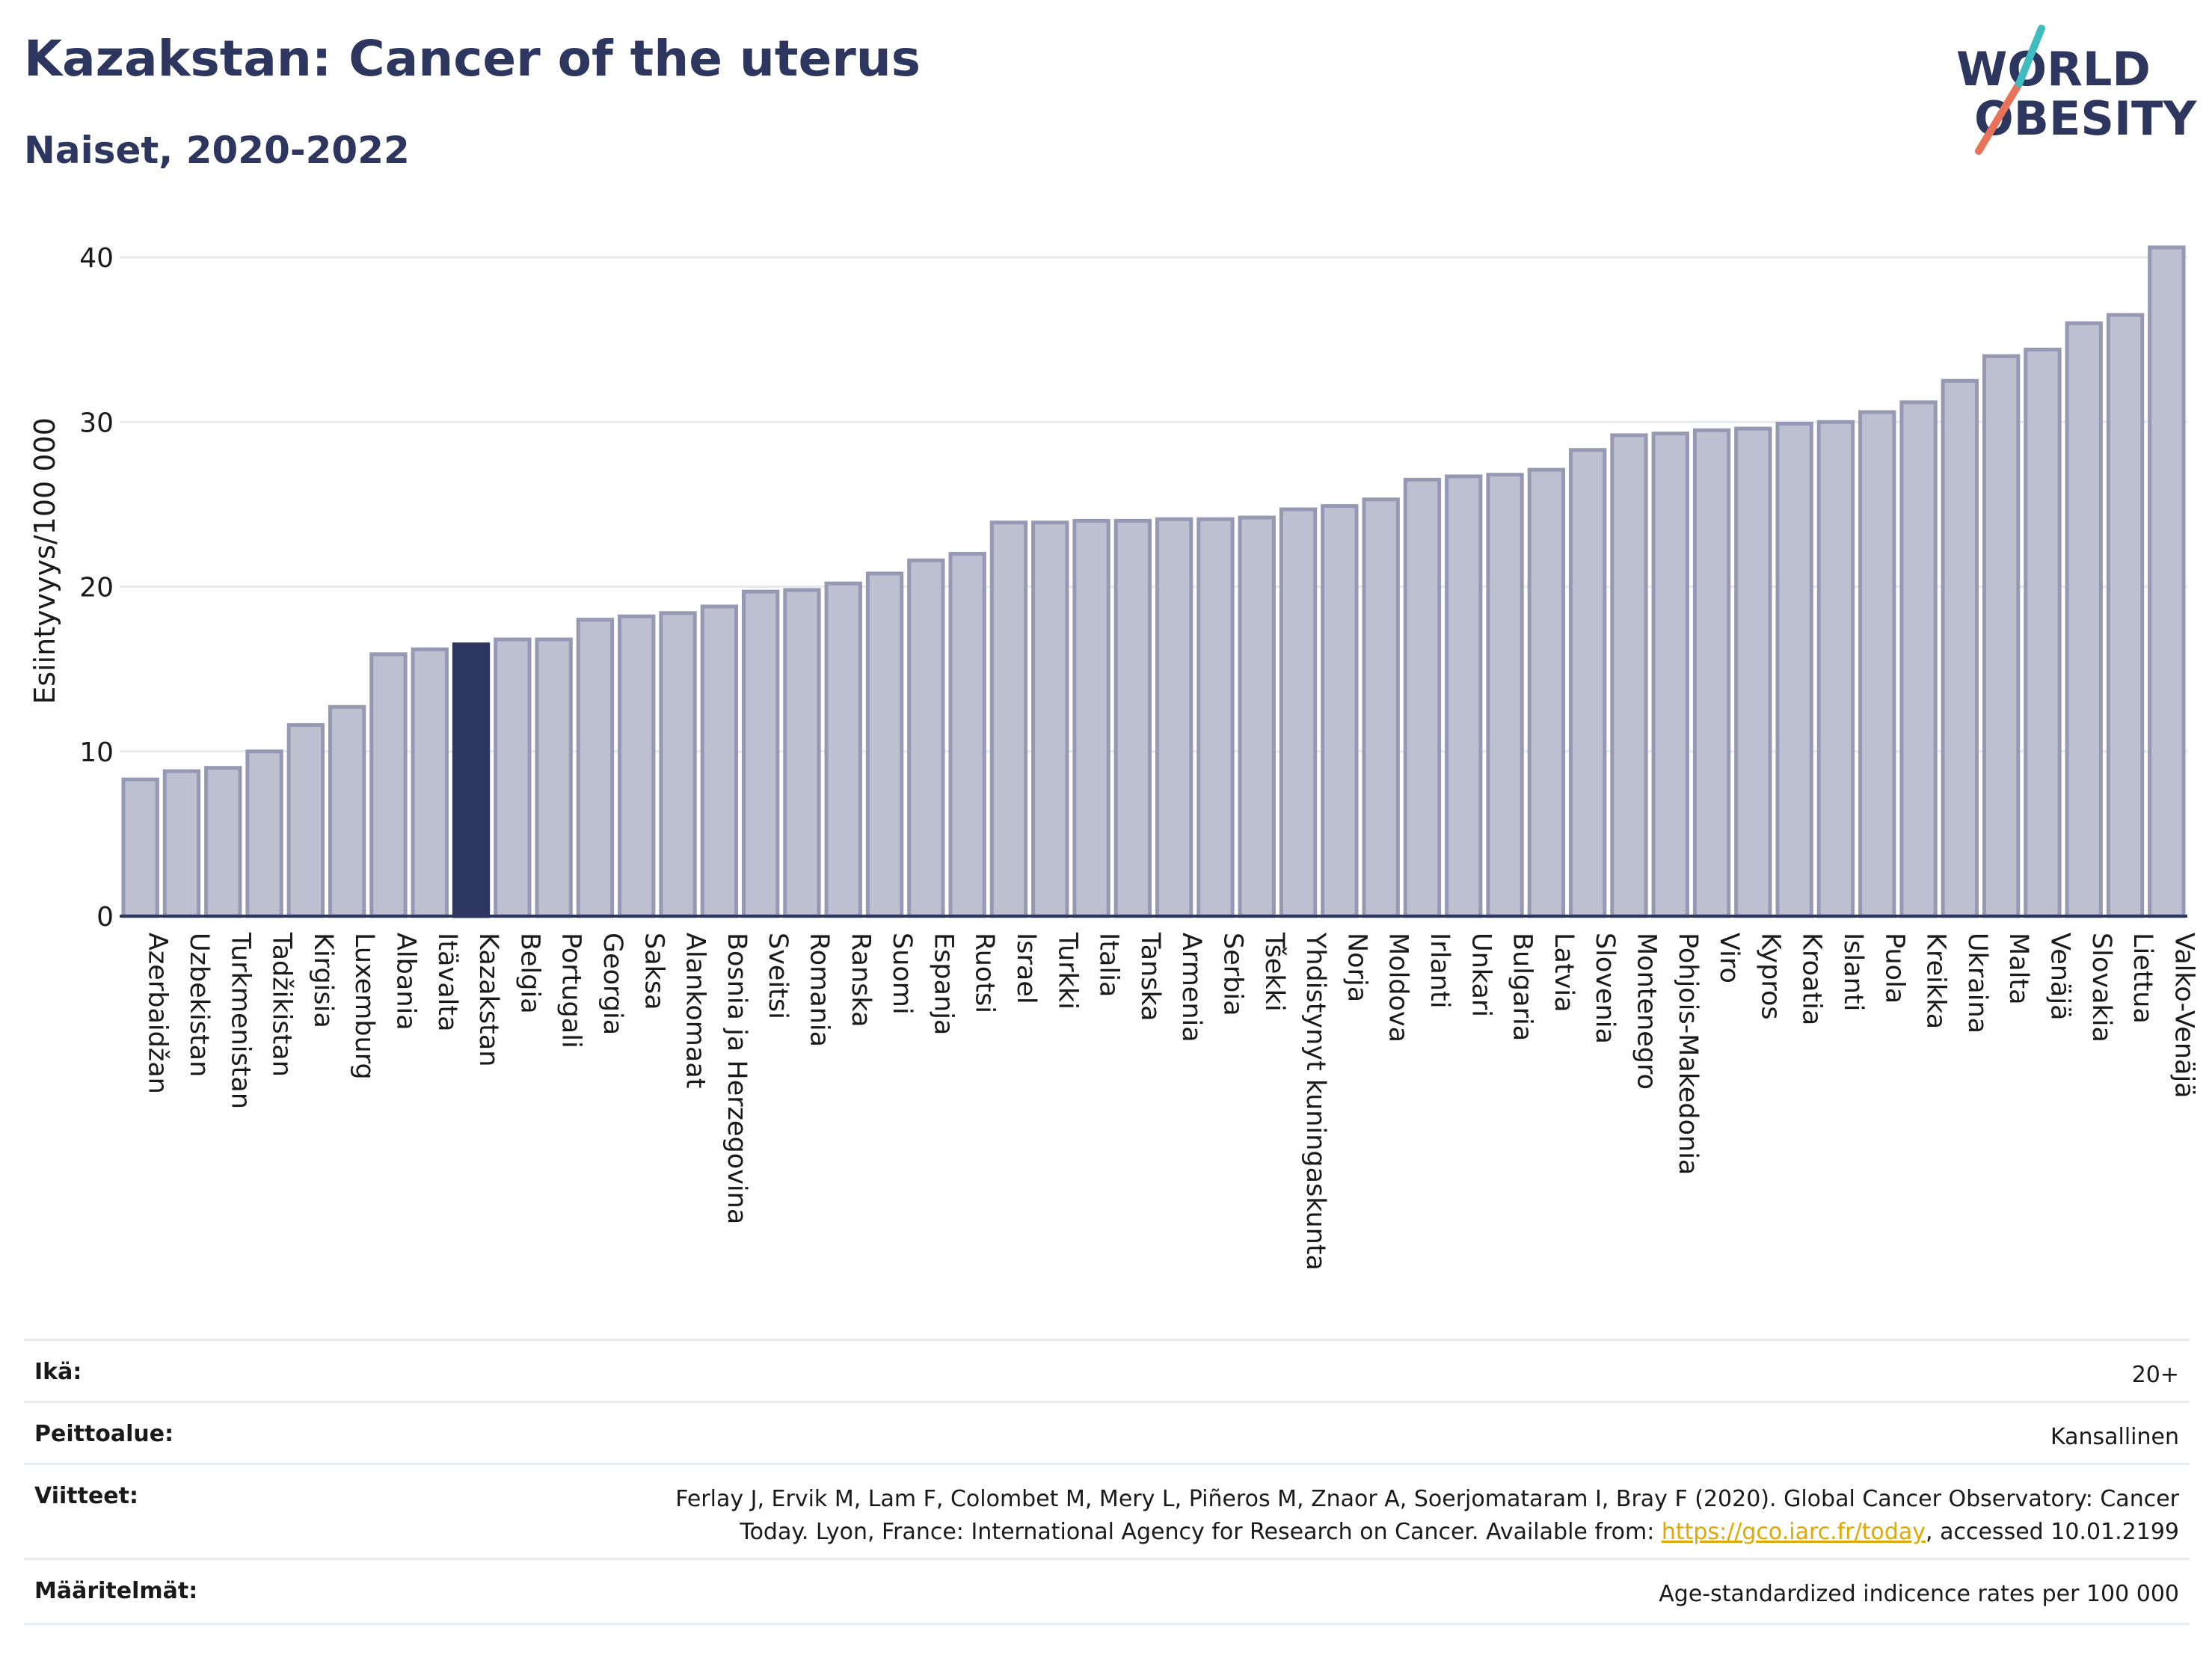  I want to click on y-tick-label: 10, so click(96, 752).